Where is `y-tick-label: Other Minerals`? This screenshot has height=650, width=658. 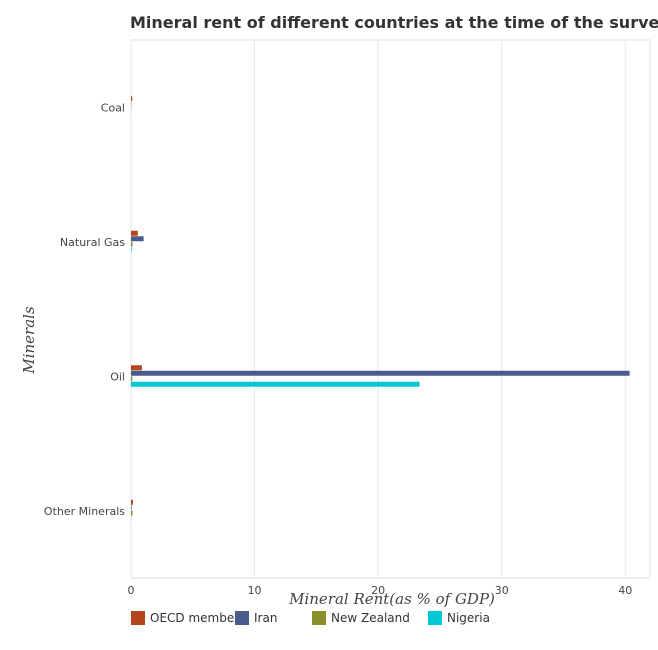 y-tick-label: Other Minerals is located at coordinates (84, 511).